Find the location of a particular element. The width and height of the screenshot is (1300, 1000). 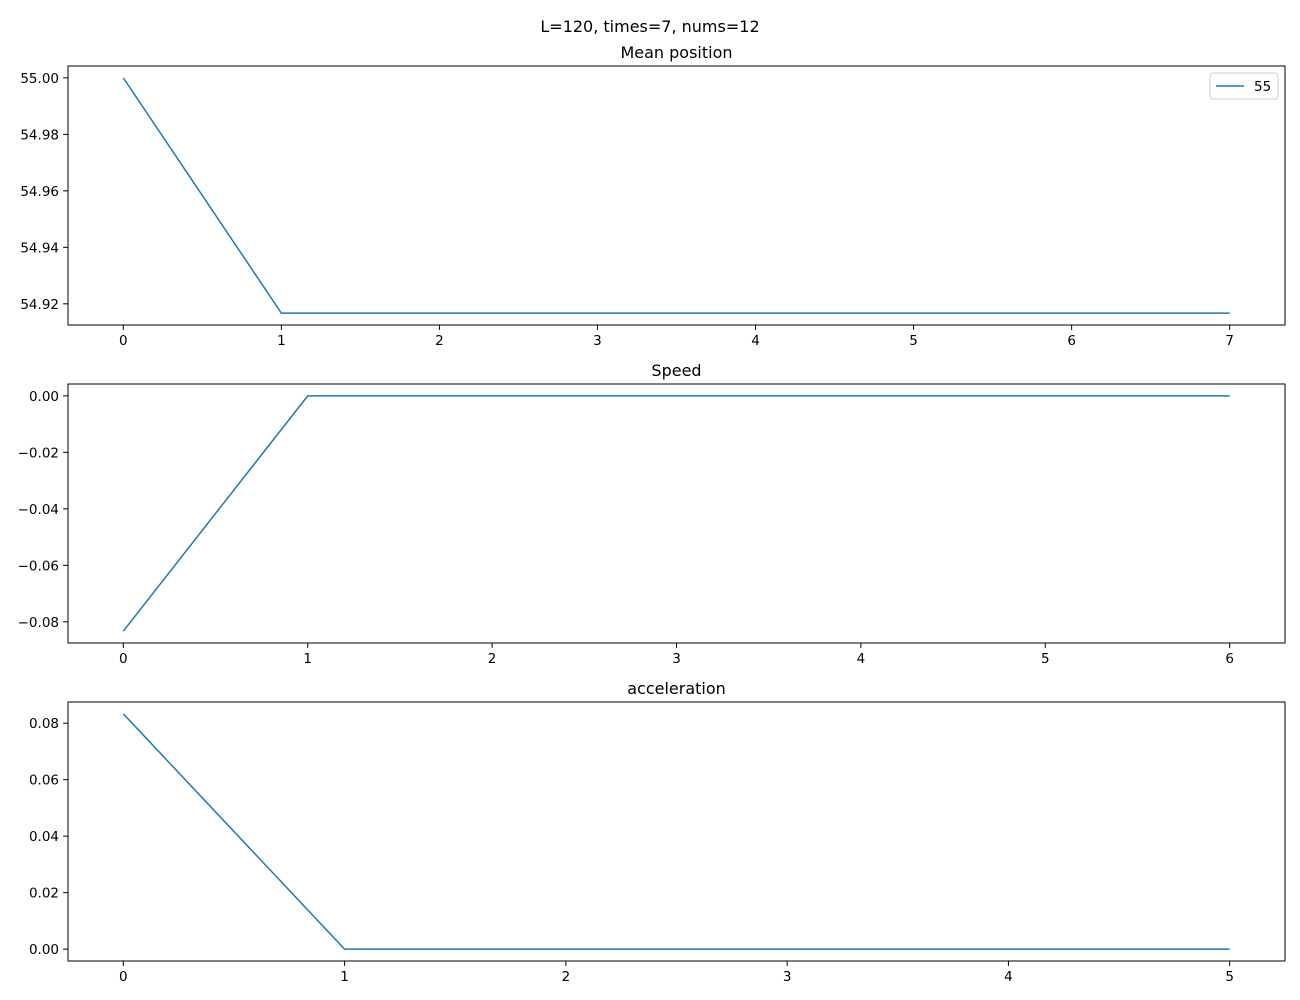

y-tick-label: 0.08 is located at coordinates (44, 724).